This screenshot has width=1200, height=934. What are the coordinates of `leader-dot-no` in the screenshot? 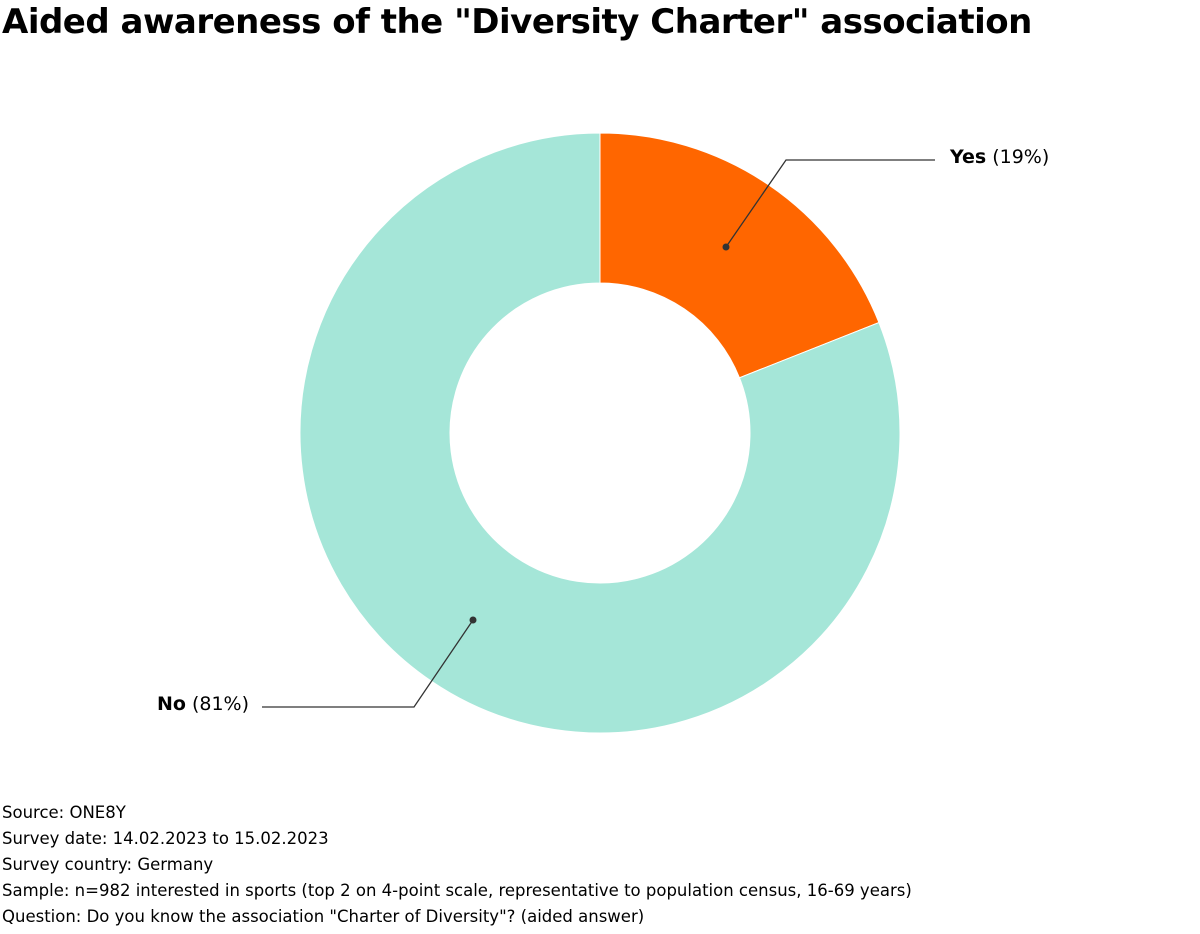 It's located at (473, 620).